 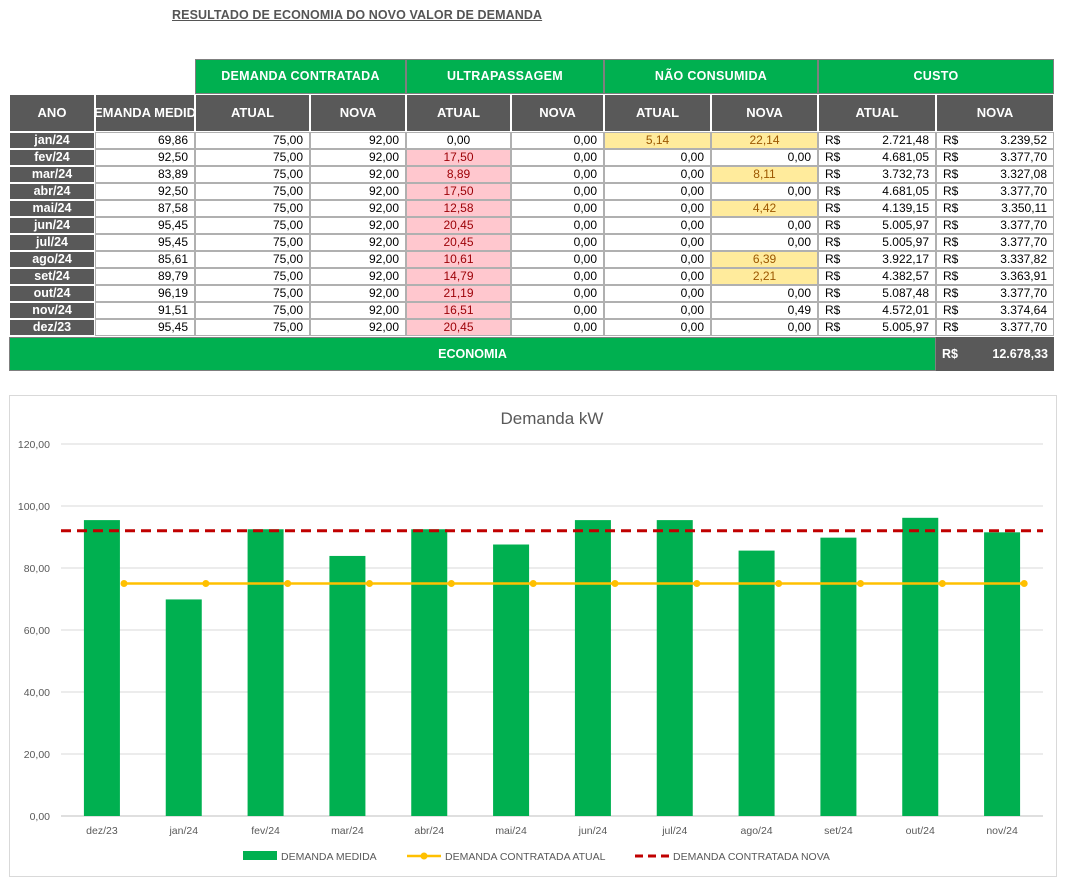 I want to click on economia-value: 12.678,33, so click(x=1020, y=354).